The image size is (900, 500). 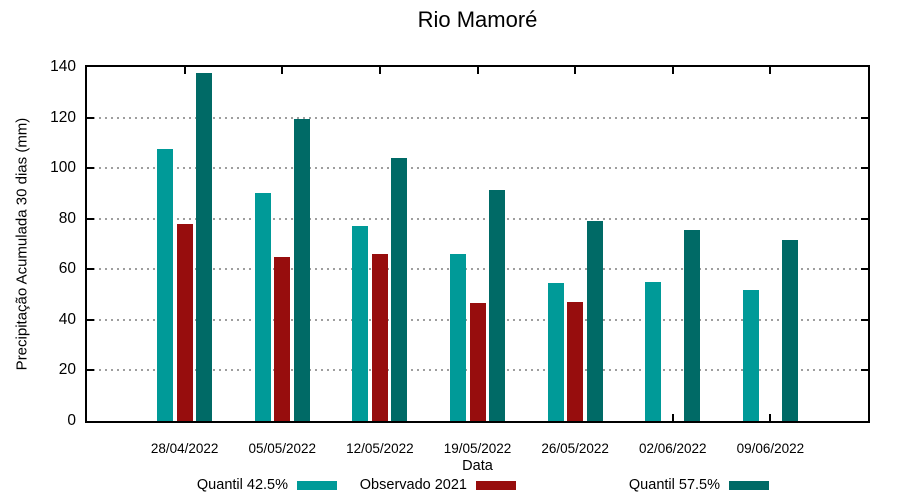 I want to click on x-tick-label: 26/05/2022, so click(x=575, y=448).